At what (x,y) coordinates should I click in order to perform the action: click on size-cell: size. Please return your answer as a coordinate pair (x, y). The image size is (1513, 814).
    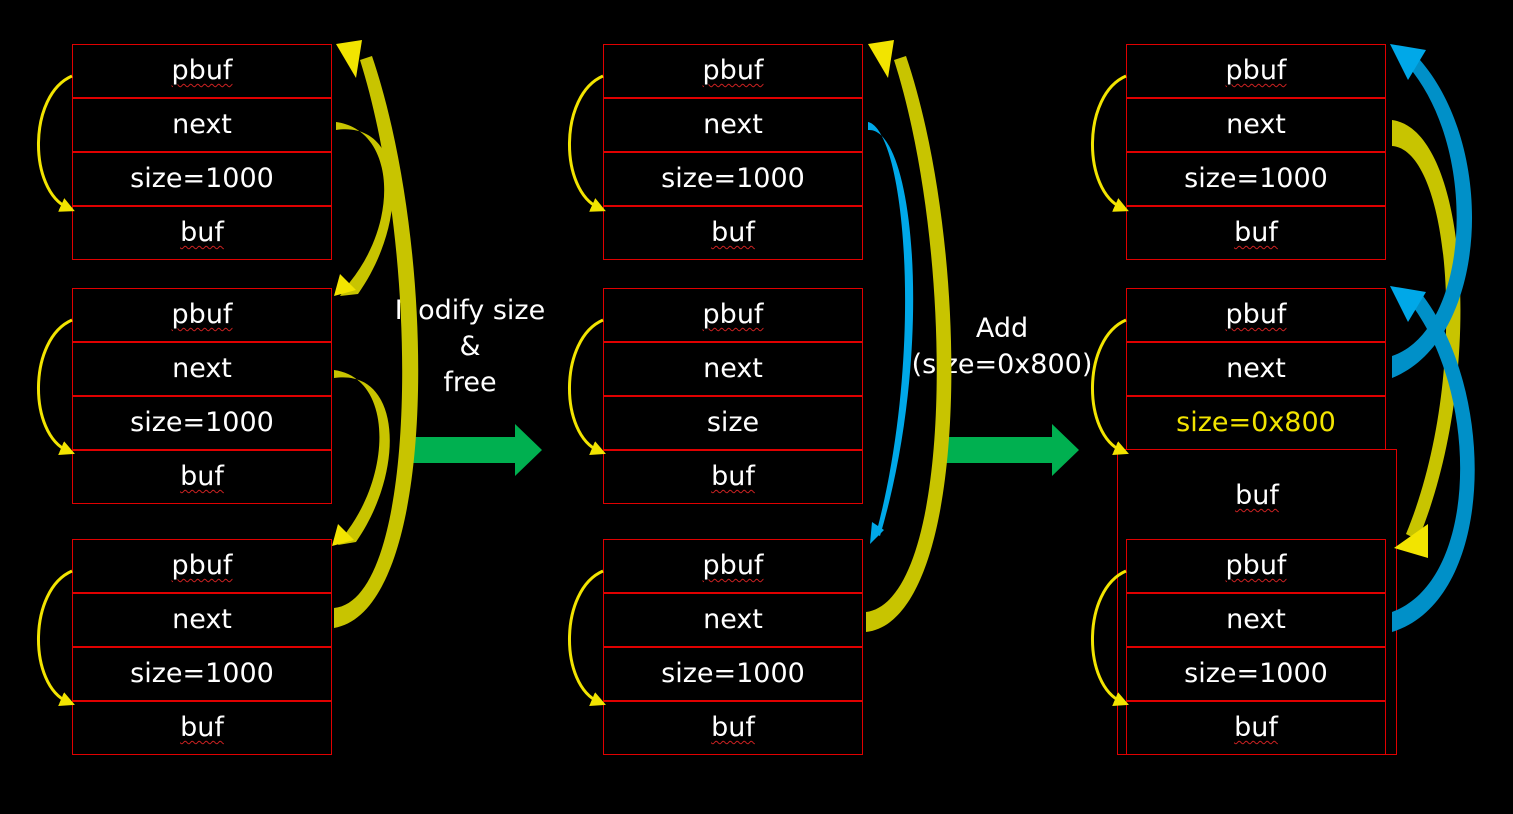
    Looking at the image, I should click on (733, 423).